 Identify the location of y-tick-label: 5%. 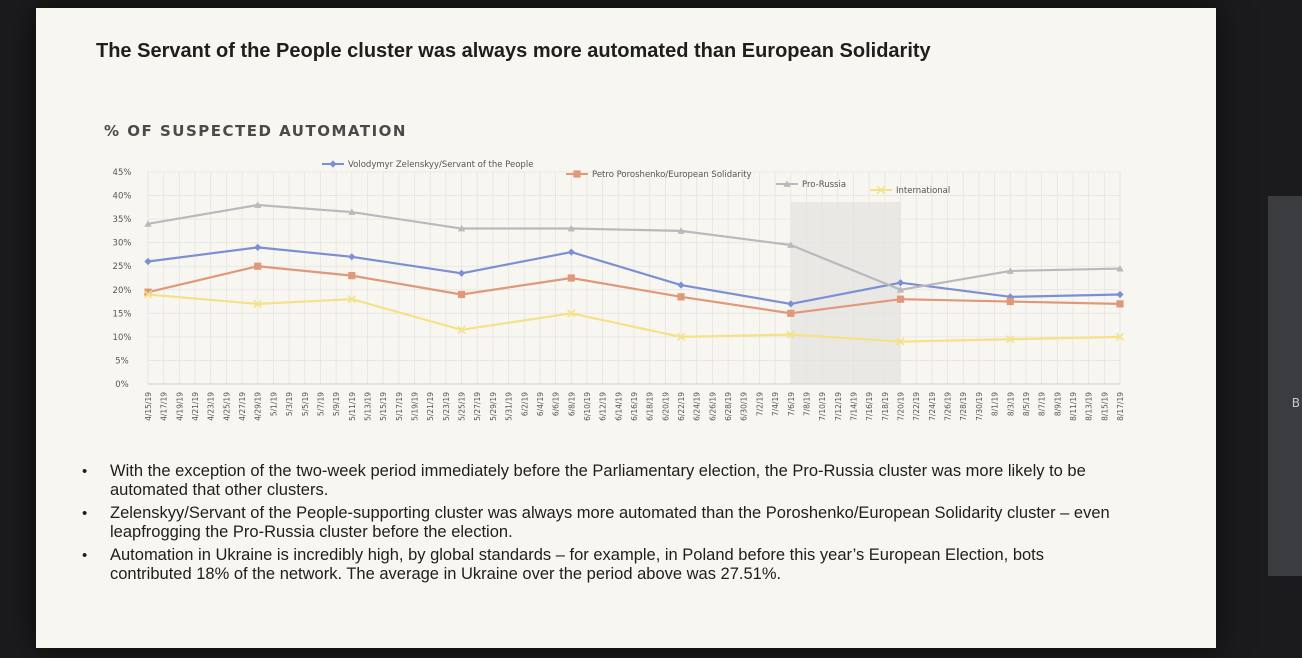
(122, 361).